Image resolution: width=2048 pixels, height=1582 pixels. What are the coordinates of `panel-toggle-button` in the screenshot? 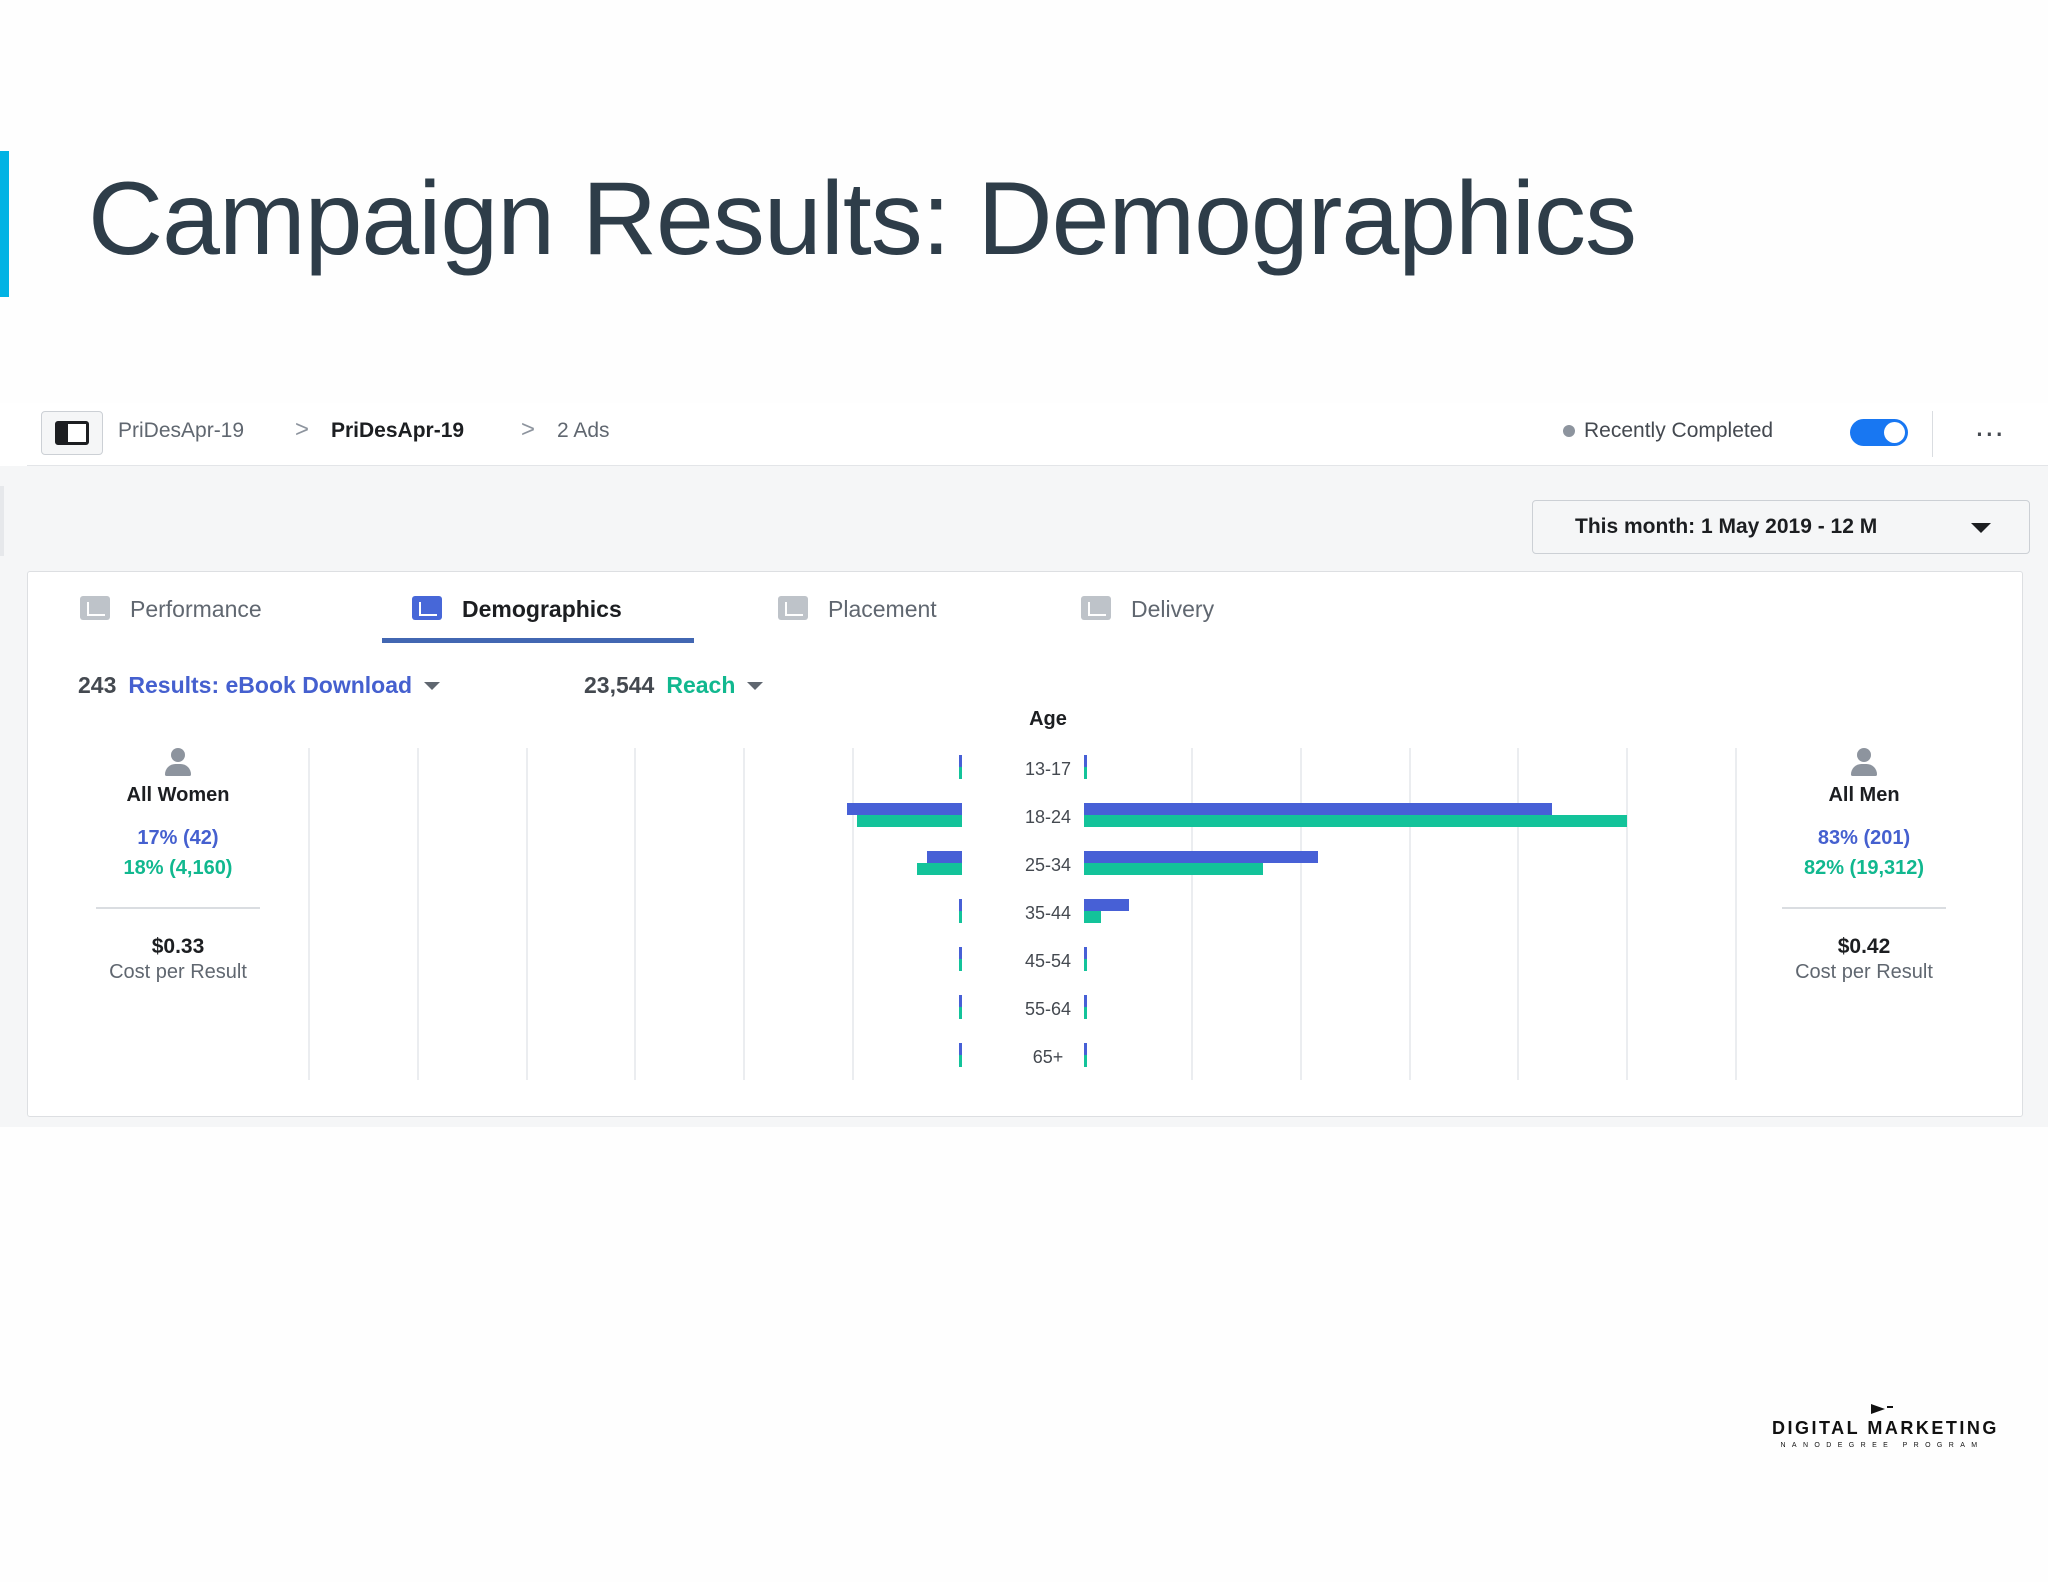 It's located at (72, 433).